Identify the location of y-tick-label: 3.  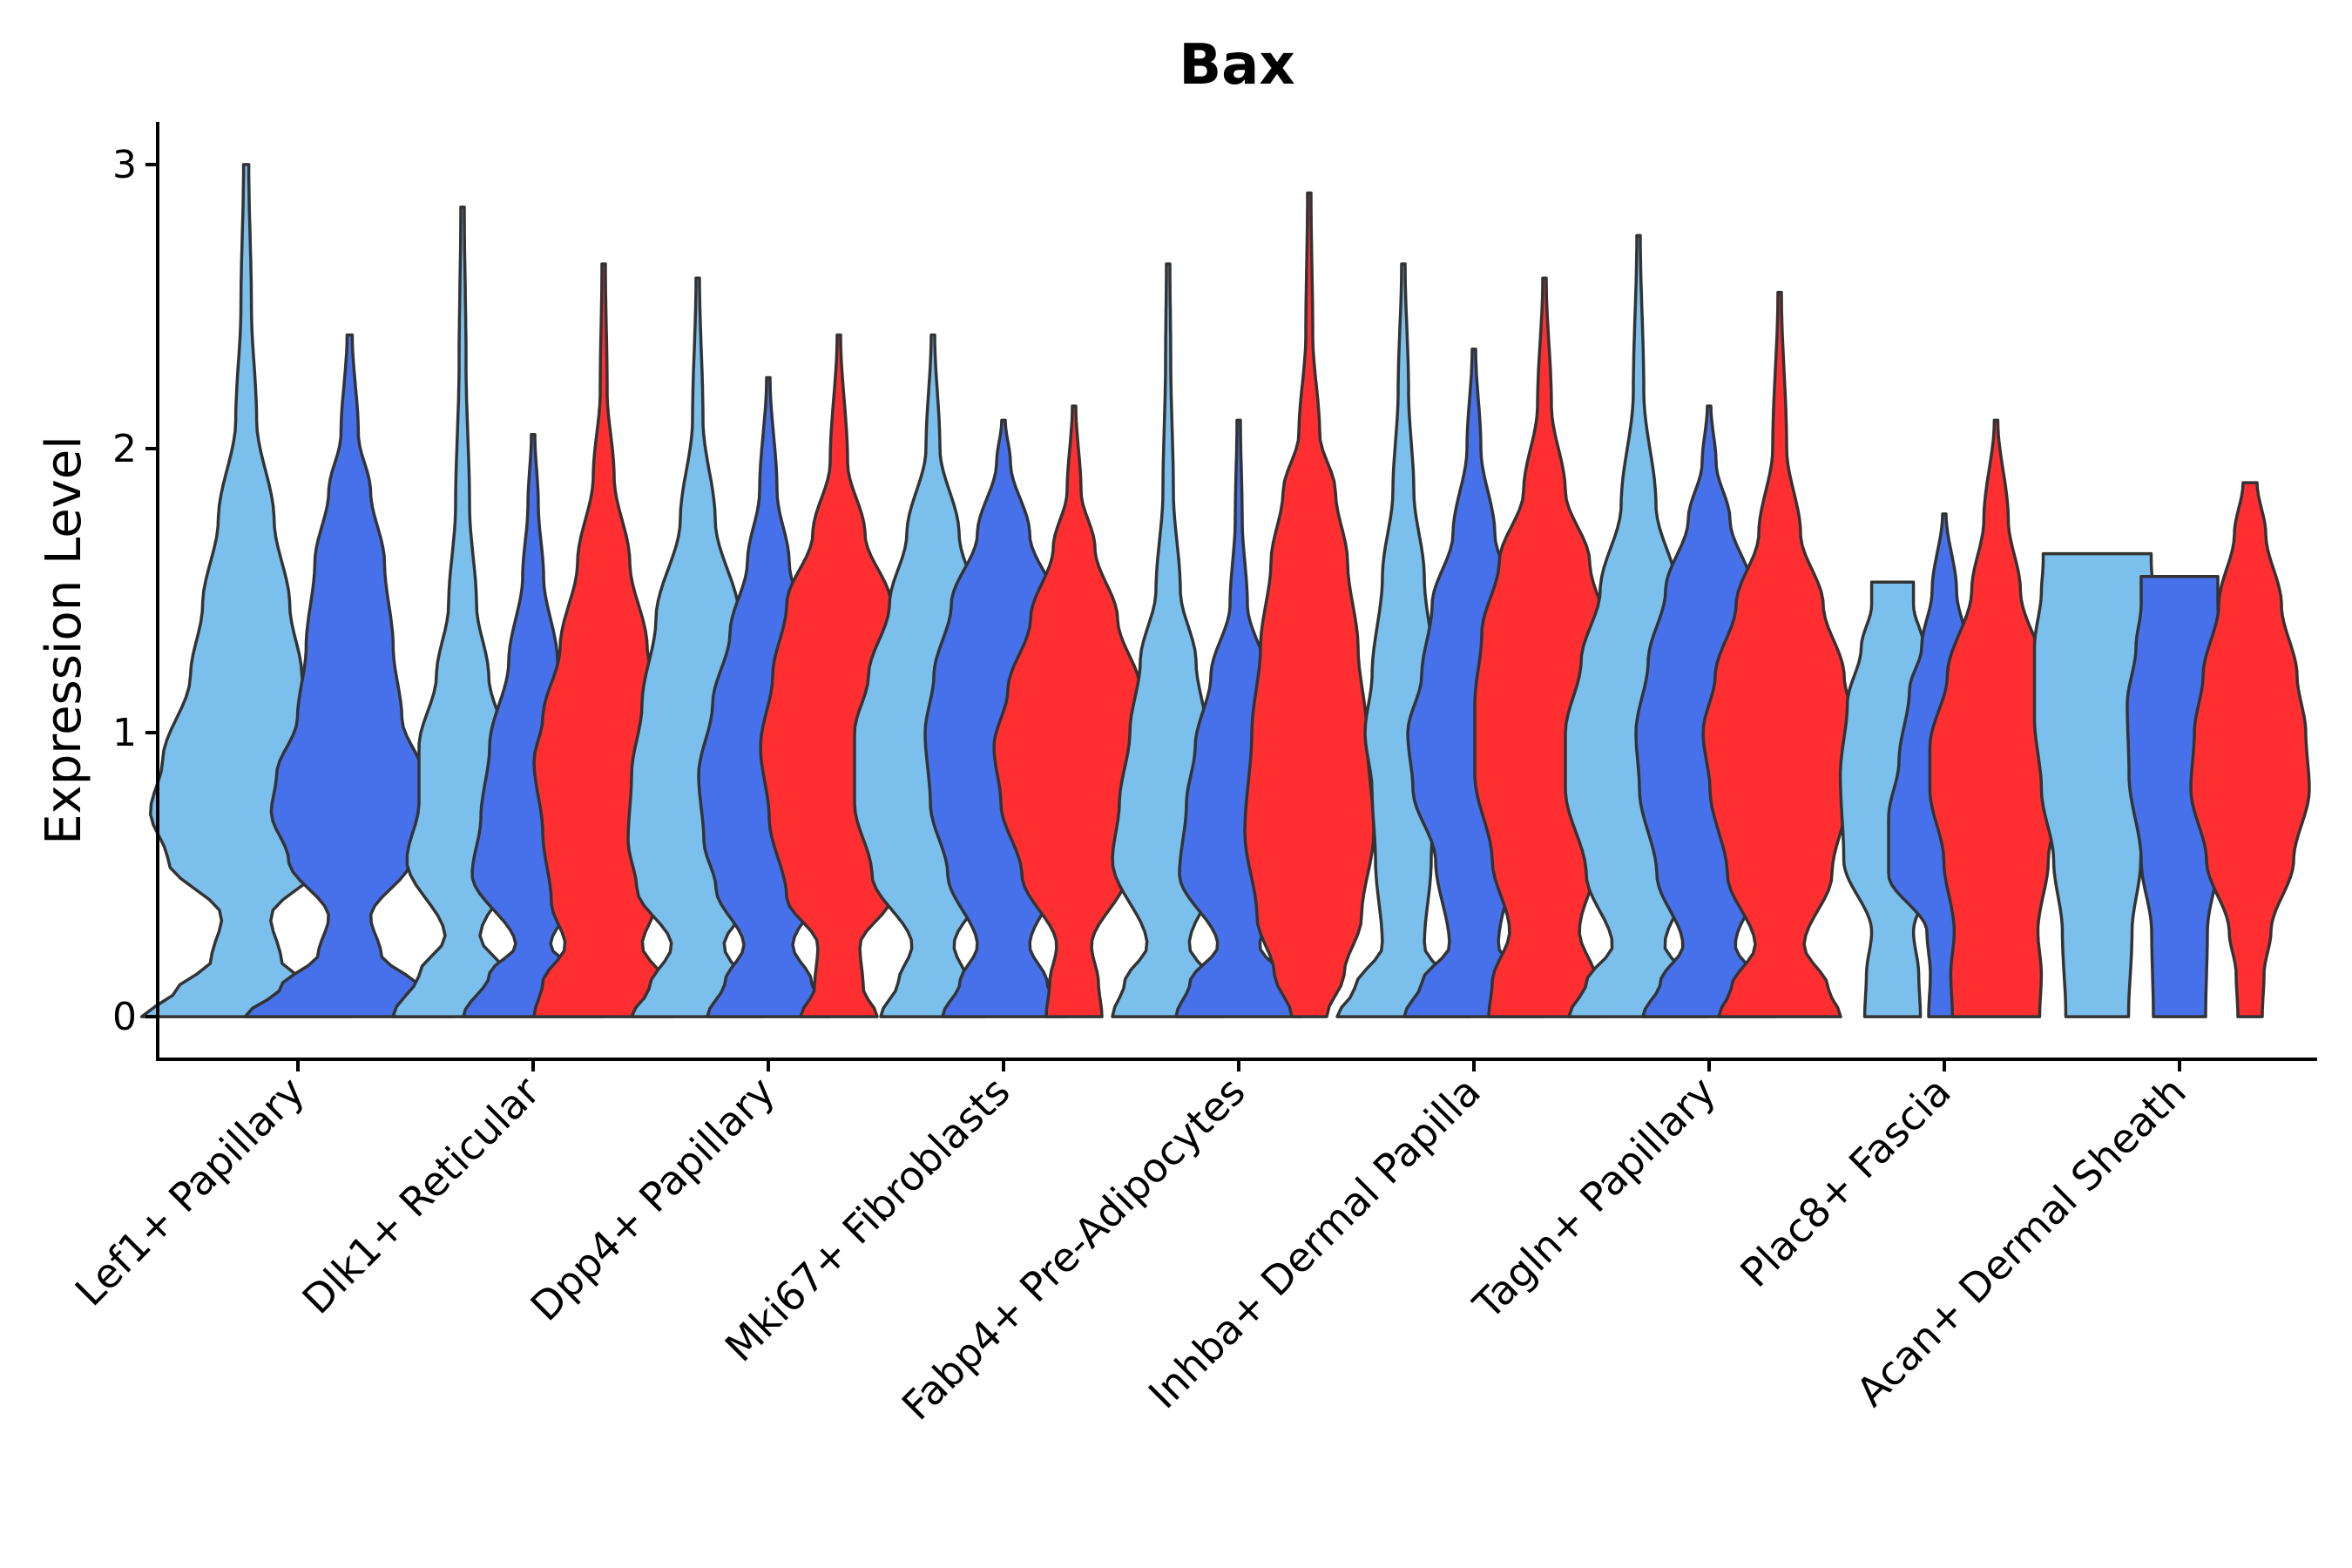
(125, 165).